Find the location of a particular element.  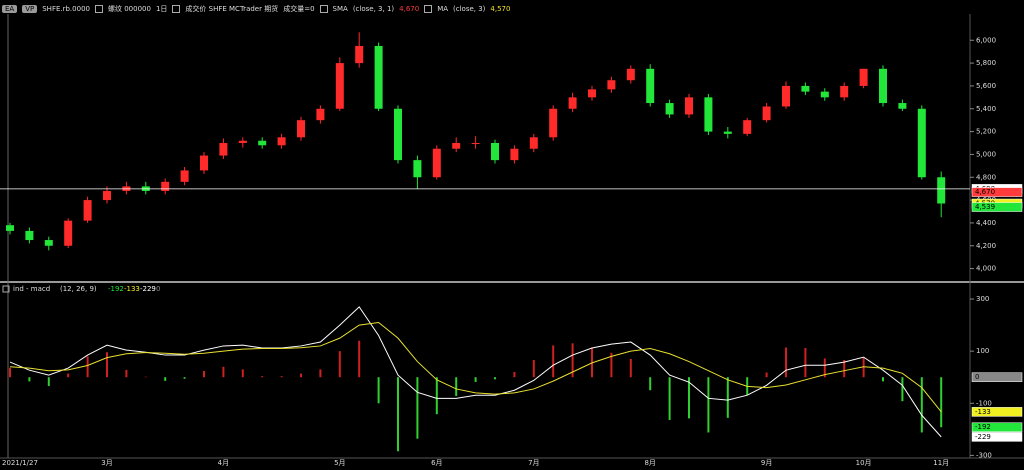

vp-button: VP is located at coordinates (30, 8).